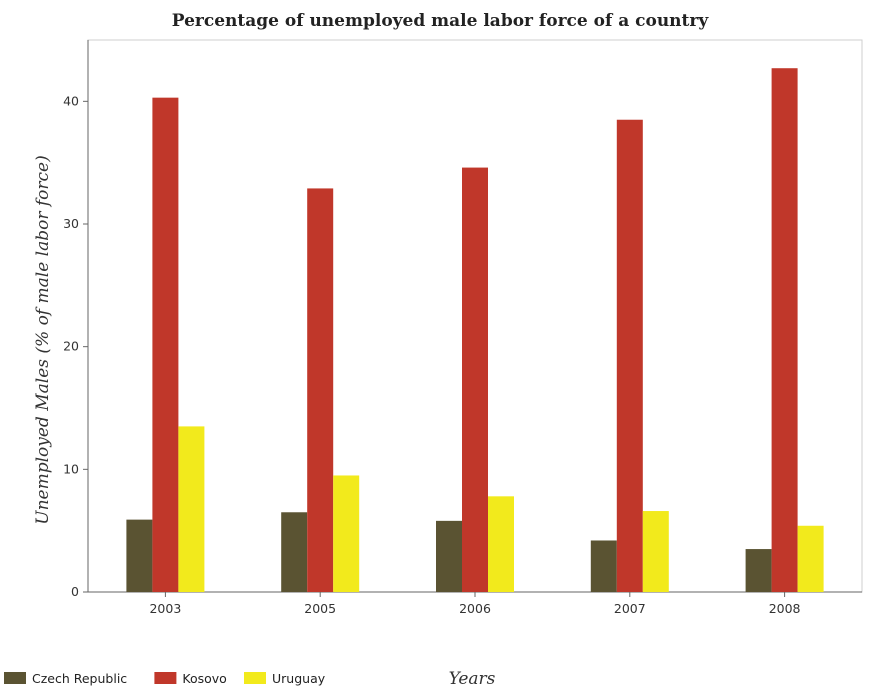  What do you see at coordinates (75, 591) in the screenshot?
I see `y-tick-label: 0` at bounding box center [75, 591].